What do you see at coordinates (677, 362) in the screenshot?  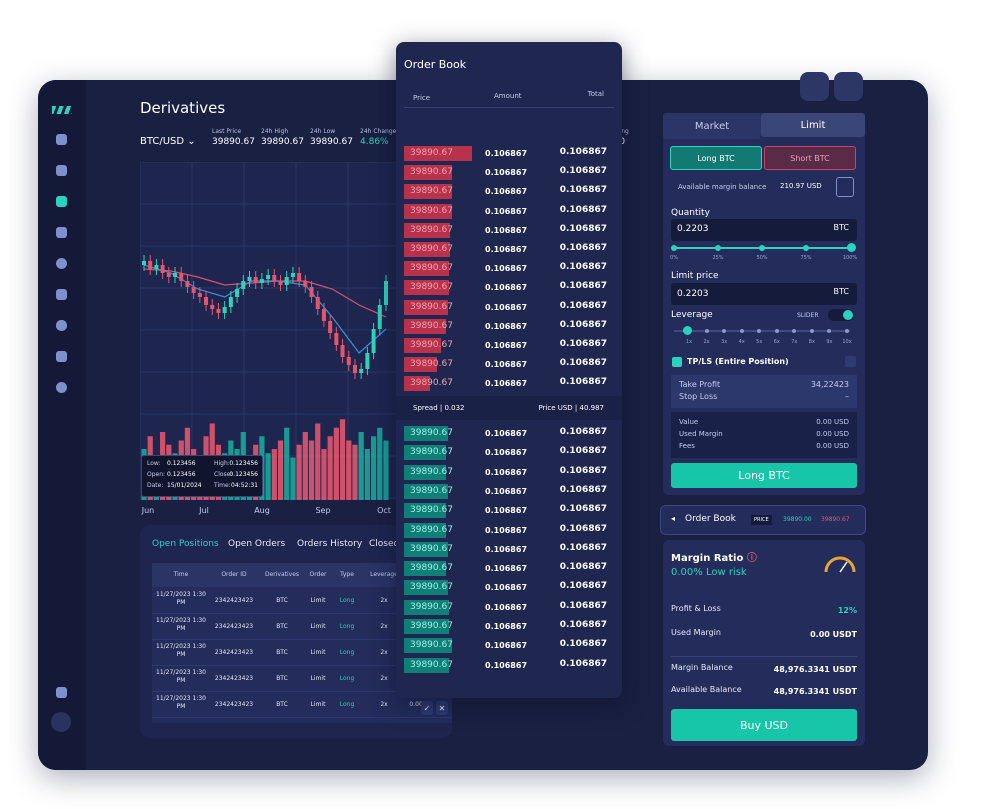 I see `tpsl-checkbox` at bounding box center [677, 362].